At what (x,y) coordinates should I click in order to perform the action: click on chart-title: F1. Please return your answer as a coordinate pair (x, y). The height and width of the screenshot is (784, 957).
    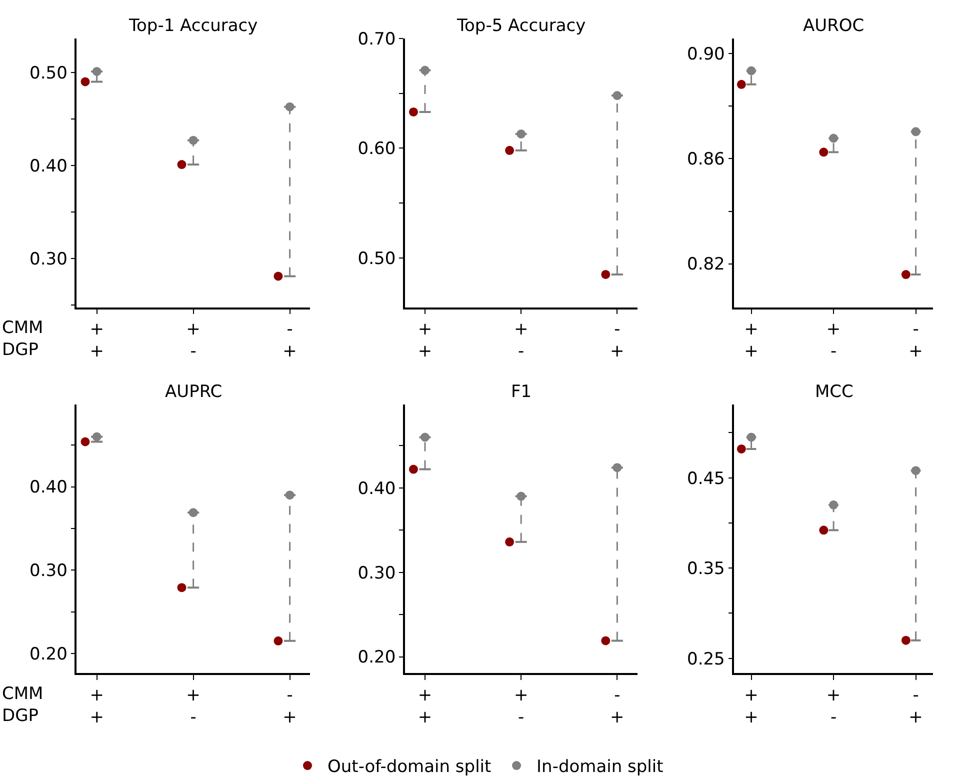
    Looking at the image, I should click on (521, 392).